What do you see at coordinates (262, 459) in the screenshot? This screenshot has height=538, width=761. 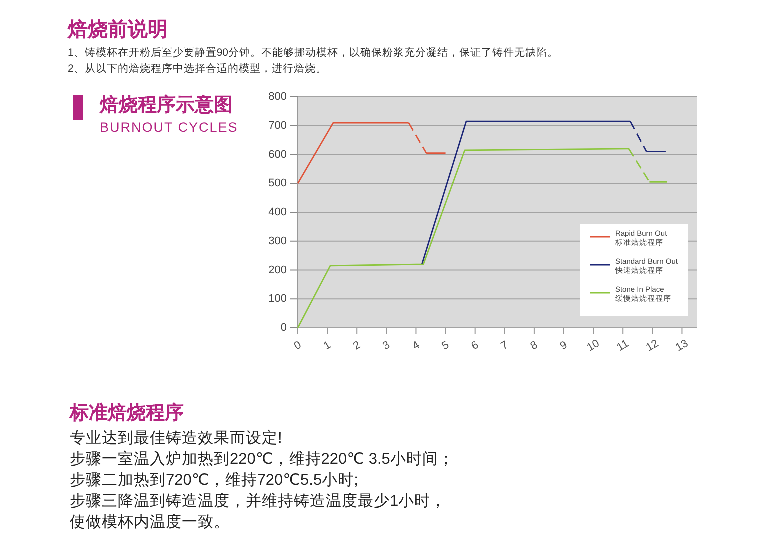 I see `text: 步骤一室温入炉加热到220℃，维持220℃ 3.5小时间；` at bounding box center [262, 459].